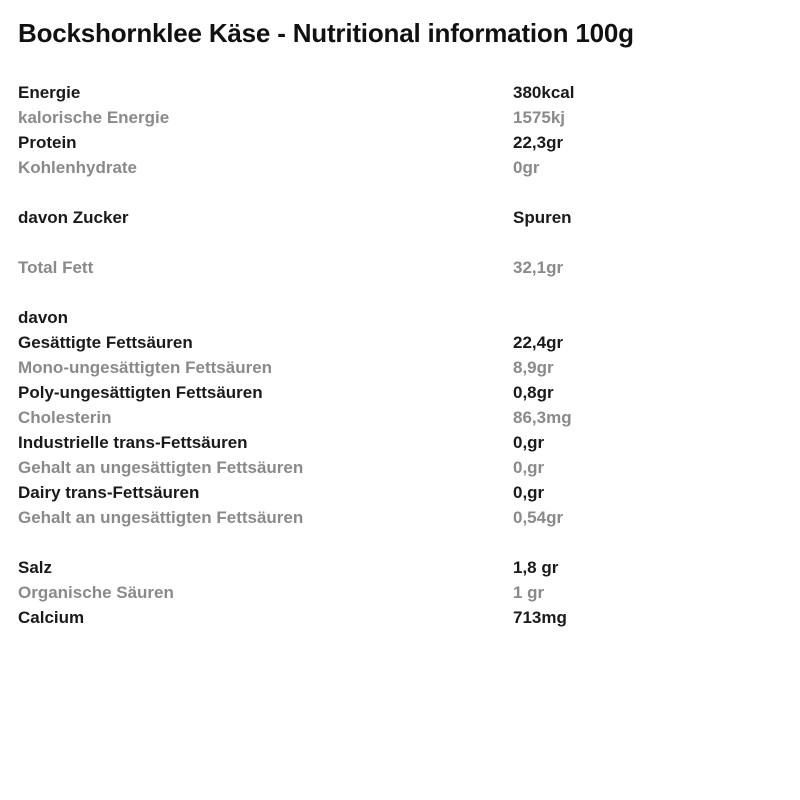 Image resolution: width=800 pixels, height=800 pixels. What do you see at coordinates (96, 592) in the screenshot?
I see `nutrient-label: Organische Säuren` at bounding box center [96, 592].